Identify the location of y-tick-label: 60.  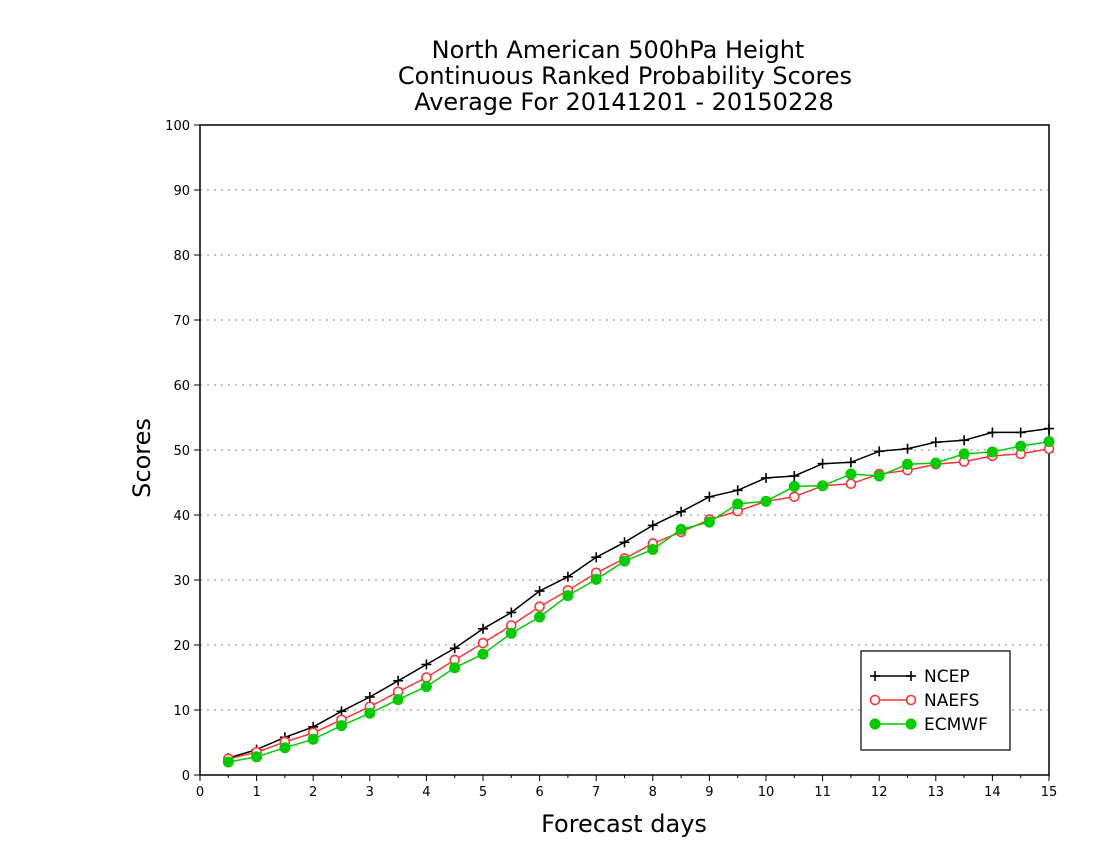
(181, 386).